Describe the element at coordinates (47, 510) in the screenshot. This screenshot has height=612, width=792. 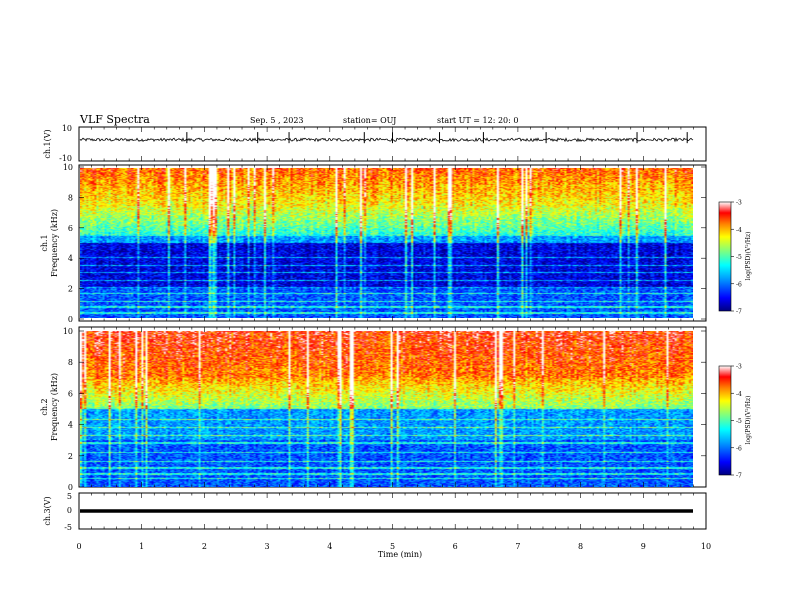
I see `ch3-waveform-ylabel: ch.3(V)` at that location.